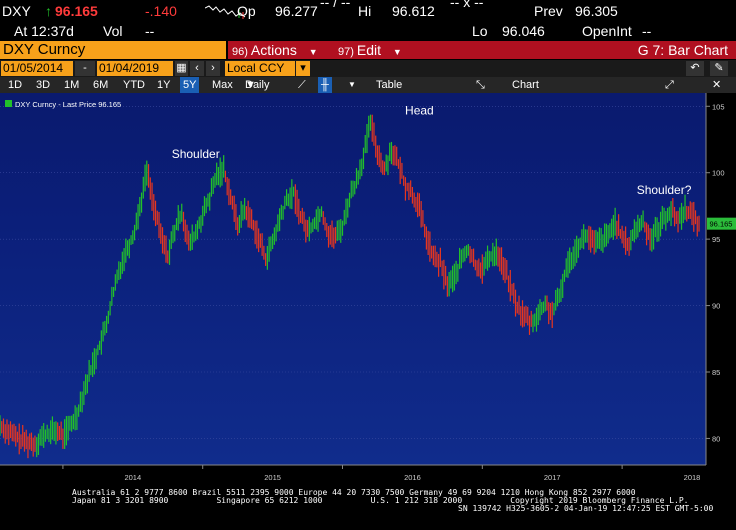 This screenshot has width=736, height=530. What do you see at coordinates (302, 85) in the screenshot?
I see `line-chart-icon: ⟋` at bounding box center [302, 85].